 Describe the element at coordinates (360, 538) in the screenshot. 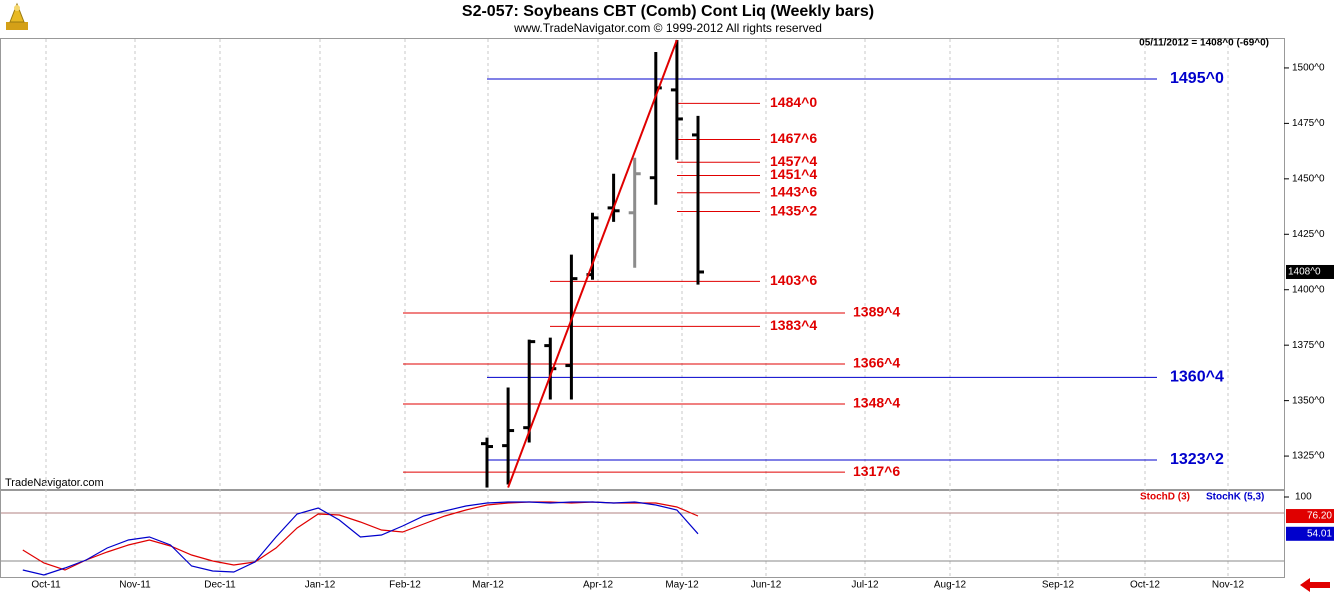

I see `stoch-line` at that location.